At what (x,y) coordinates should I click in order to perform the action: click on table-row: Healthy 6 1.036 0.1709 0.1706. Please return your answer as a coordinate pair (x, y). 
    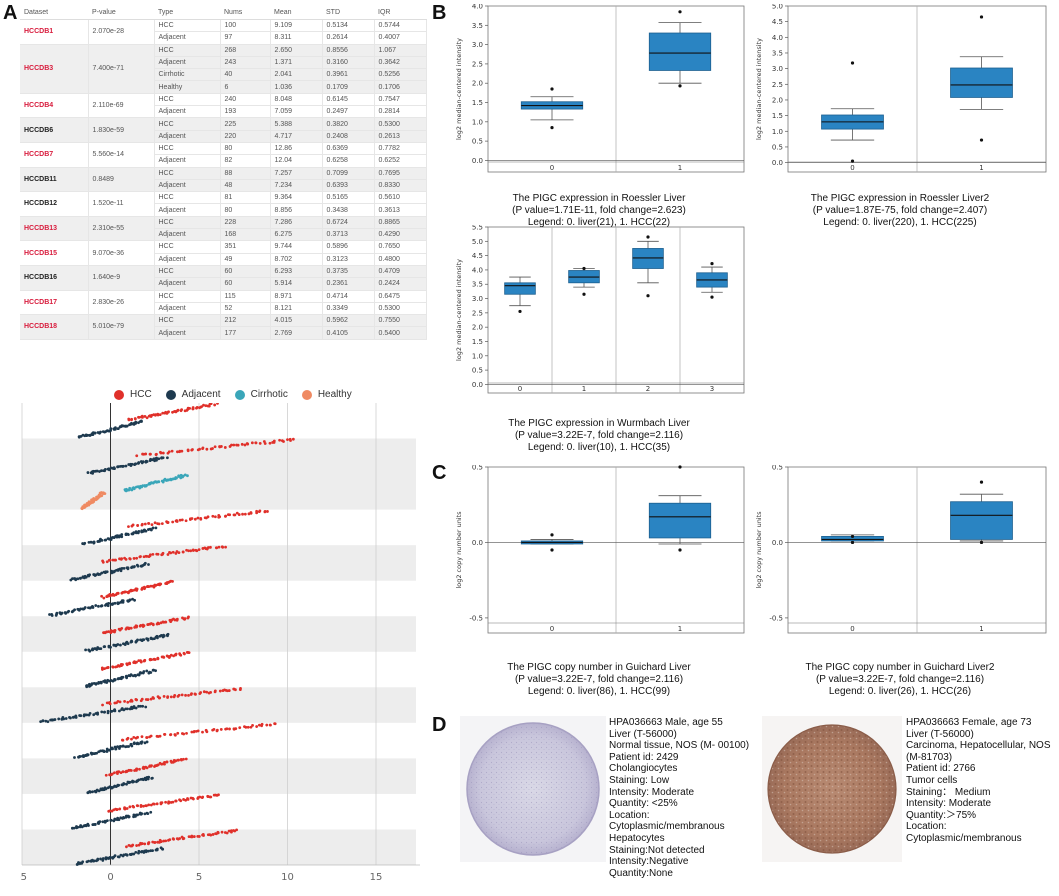
    Looking at the image, I should click on (223, 87).